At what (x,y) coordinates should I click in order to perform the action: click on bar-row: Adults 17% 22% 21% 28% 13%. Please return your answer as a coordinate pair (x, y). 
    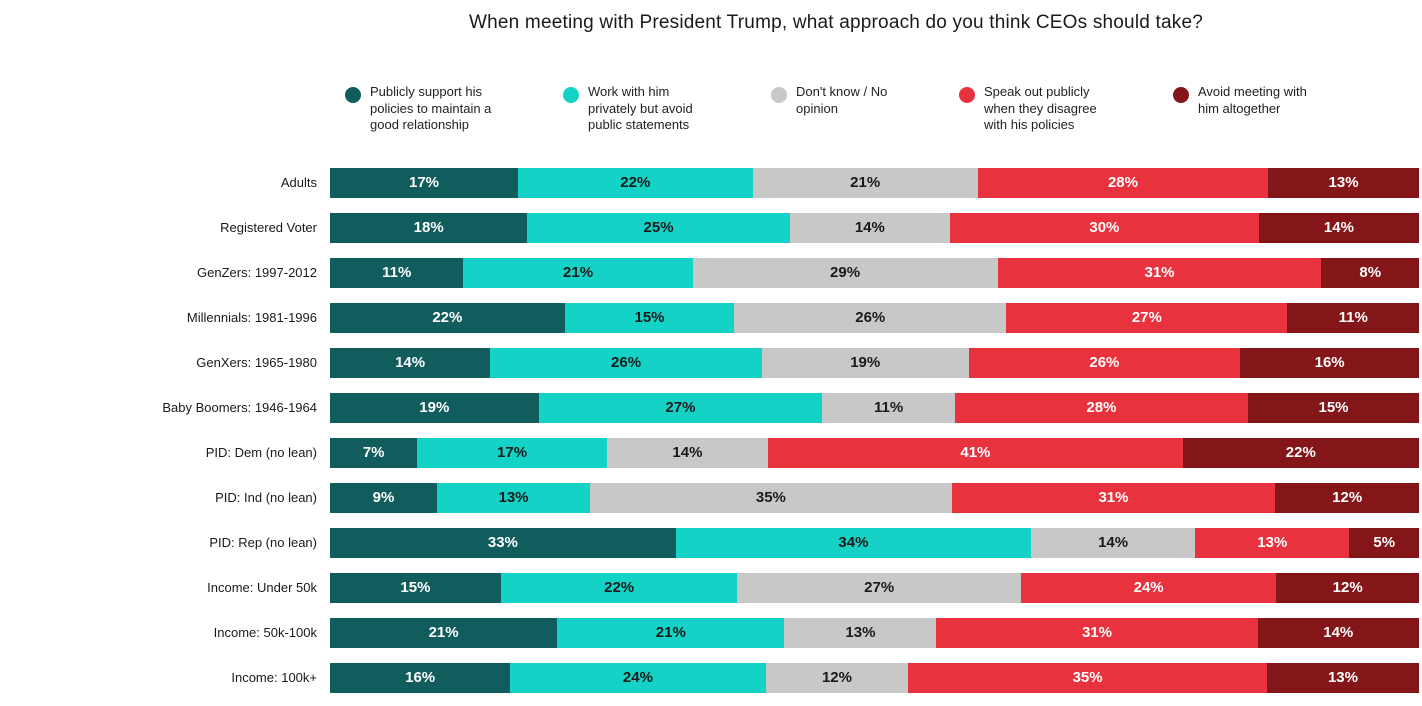
    Looking at the image, I should click on (709, 182).